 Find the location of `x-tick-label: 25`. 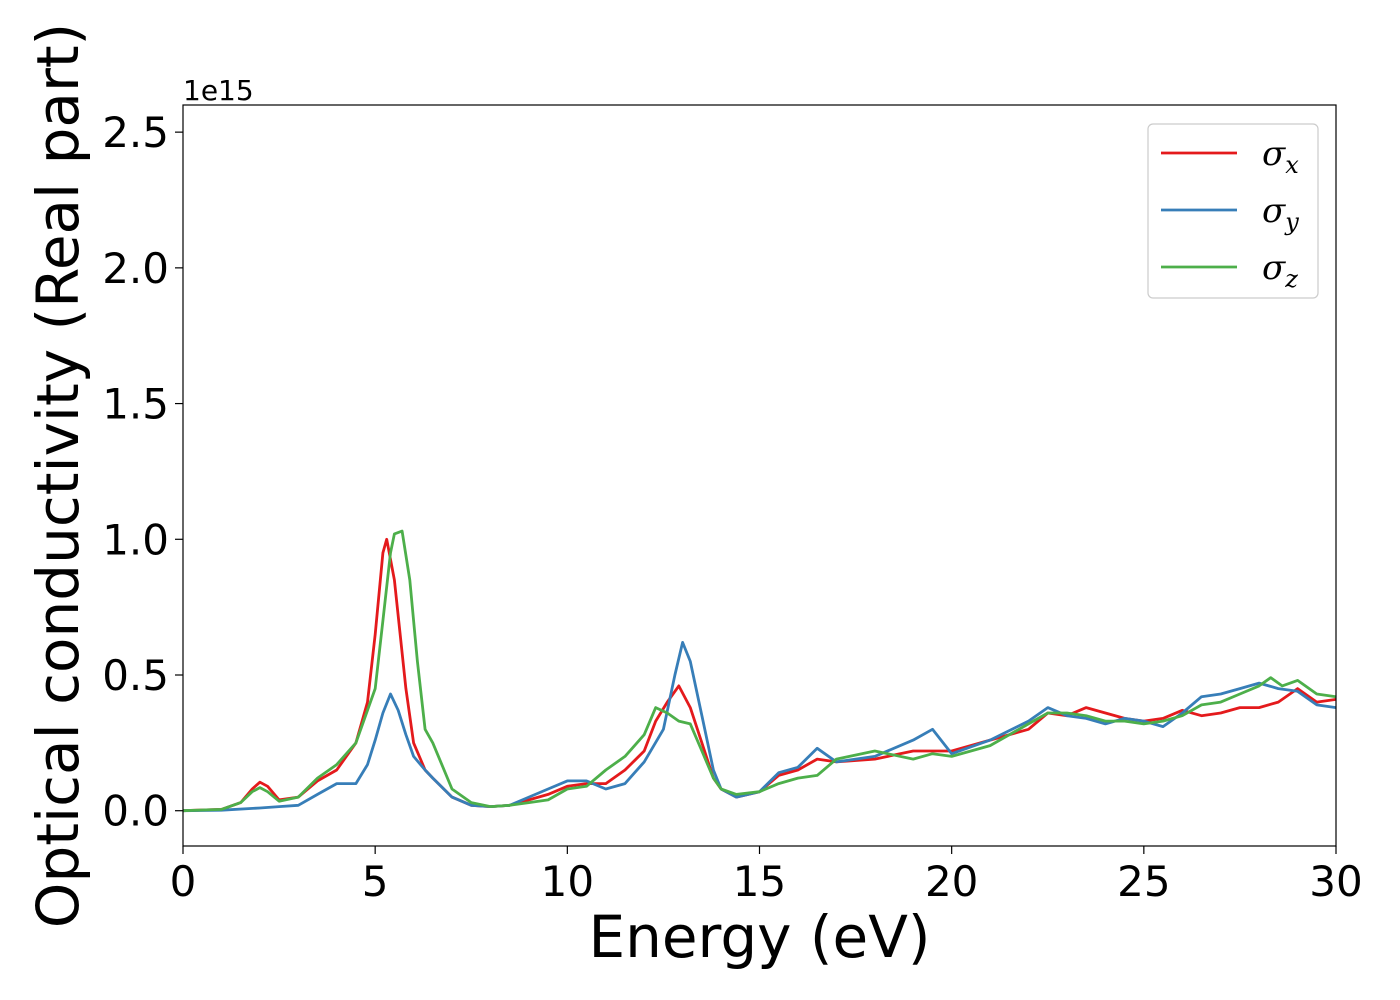

x-tick-label: 25 is located at coordinates (1143, 881).